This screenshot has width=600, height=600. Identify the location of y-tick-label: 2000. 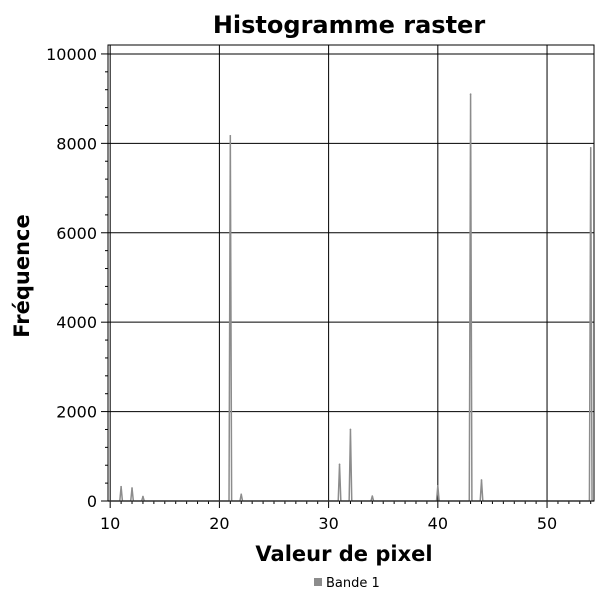
(76, 412).